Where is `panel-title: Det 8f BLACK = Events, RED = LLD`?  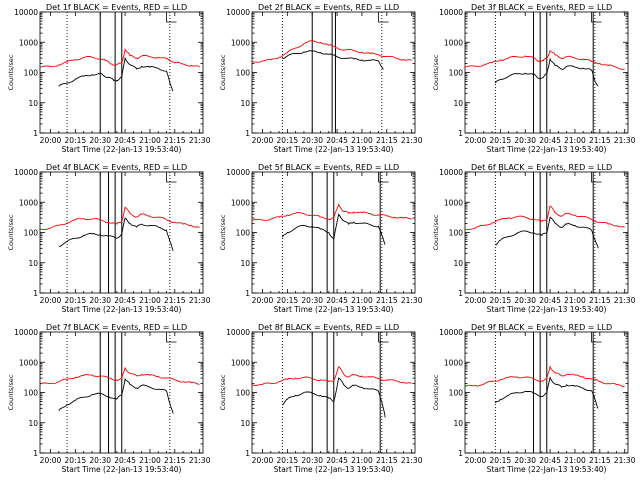
panel-title: Det 8f BLACK = Events, RED = LLD is located at coordinates (328, 327).